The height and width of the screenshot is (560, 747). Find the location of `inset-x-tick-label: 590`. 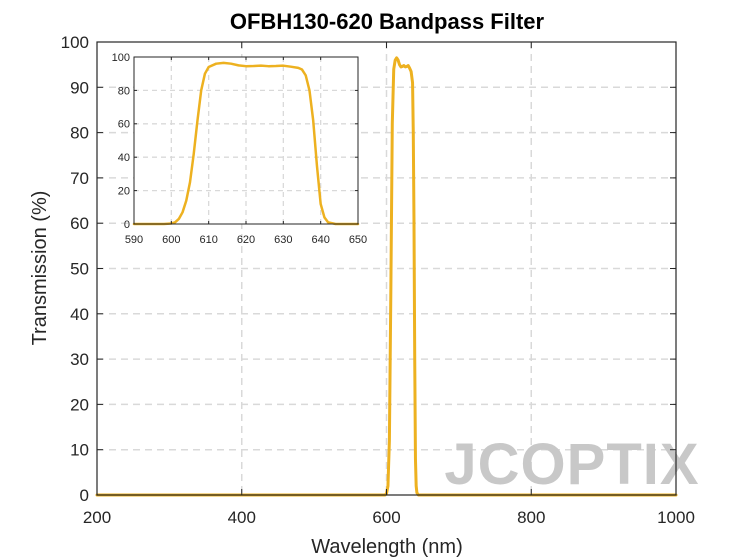

inset-x-tick-label: 590 is located at coordinates (134, 240).